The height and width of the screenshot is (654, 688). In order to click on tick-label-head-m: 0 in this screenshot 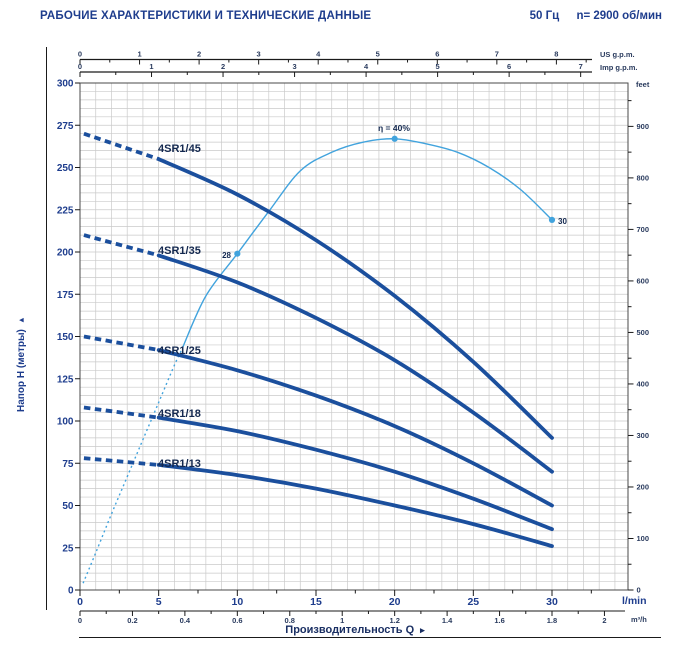, I will do `click(71, 591)`.